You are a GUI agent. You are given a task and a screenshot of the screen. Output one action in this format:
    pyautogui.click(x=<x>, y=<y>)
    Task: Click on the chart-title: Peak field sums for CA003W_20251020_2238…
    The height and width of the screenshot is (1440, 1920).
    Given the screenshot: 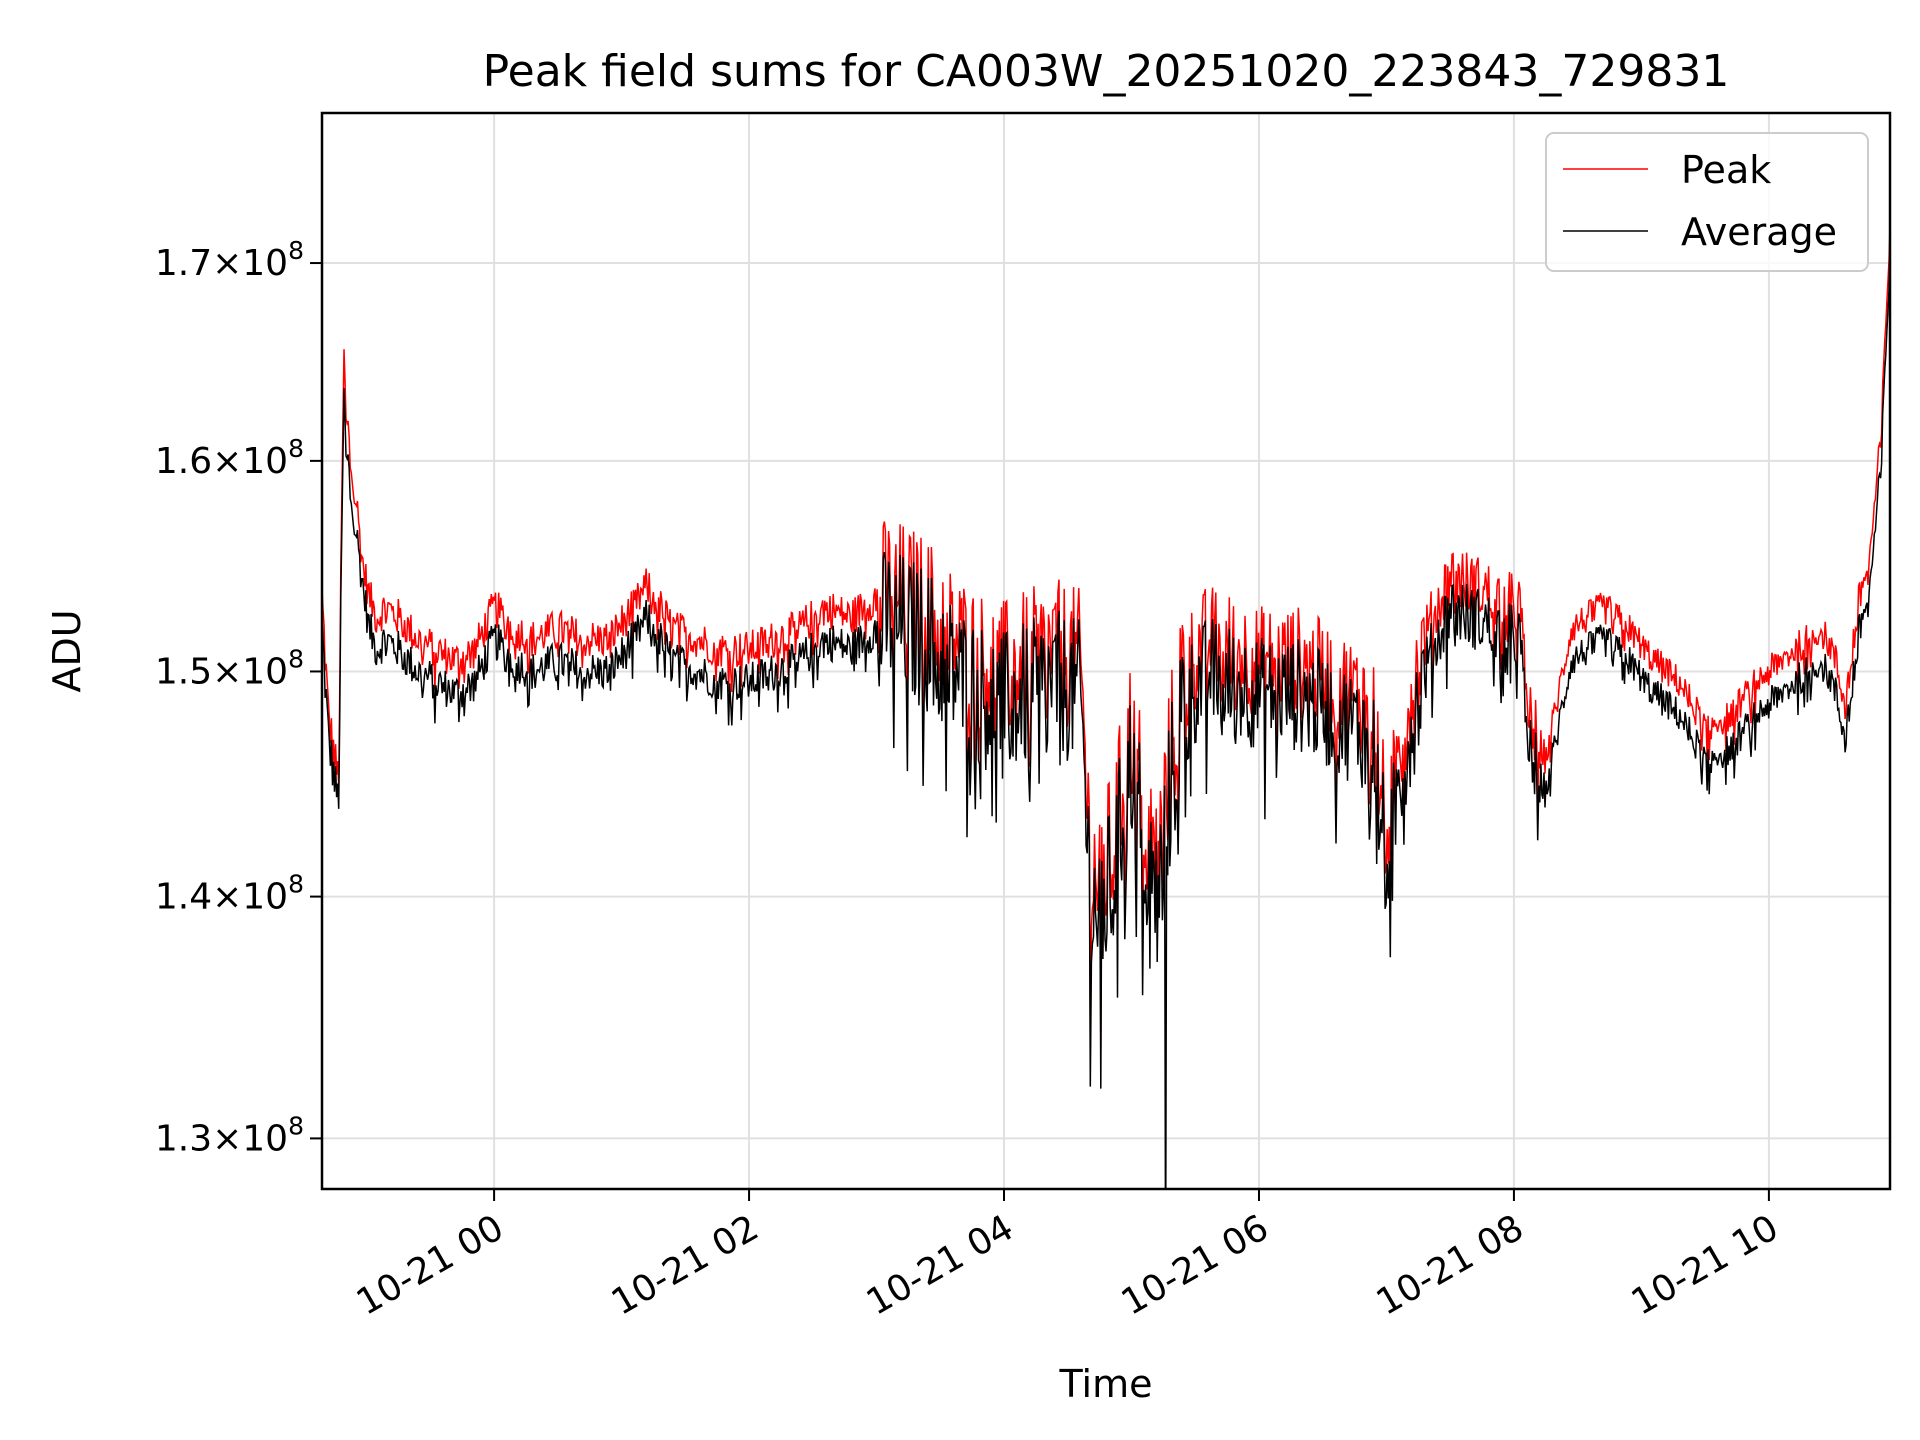 What is the action you would take?
    pyautogui.click(x=1106, y=71)
    